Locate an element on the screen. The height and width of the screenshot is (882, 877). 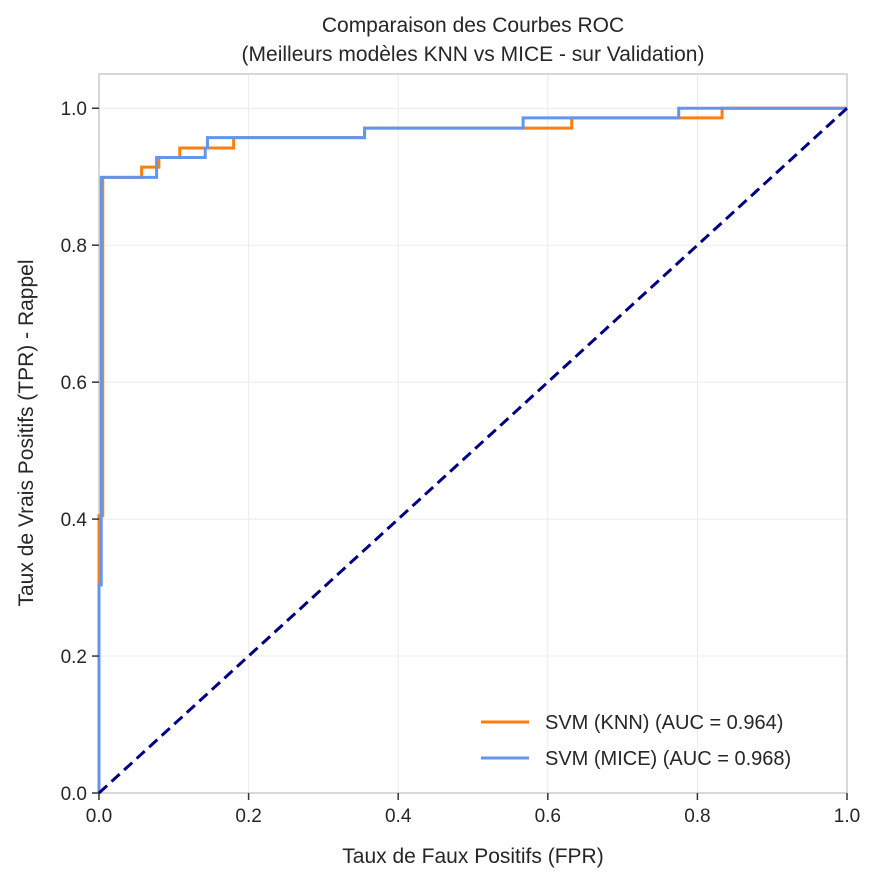
legend-label-knn: SVM (KNN) (AUC = 0.964) is located at coordinates (664, 723).